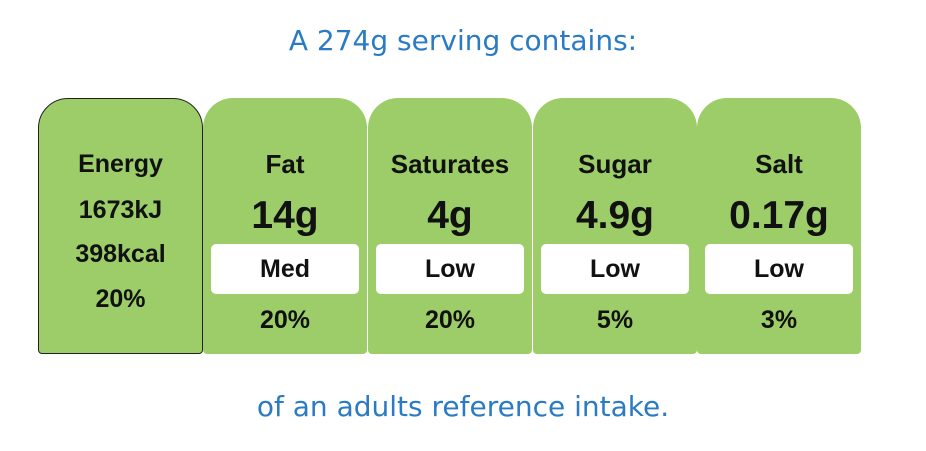  I want to click on level-box: Med, so click(285, 269).